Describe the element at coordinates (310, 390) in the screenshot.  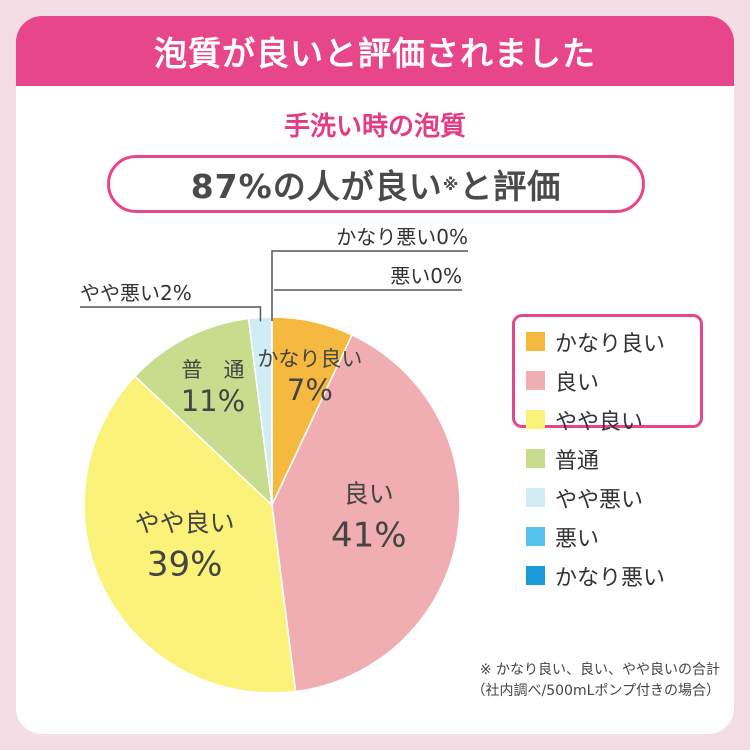
I see `slice-label-value: 7%` at that location.